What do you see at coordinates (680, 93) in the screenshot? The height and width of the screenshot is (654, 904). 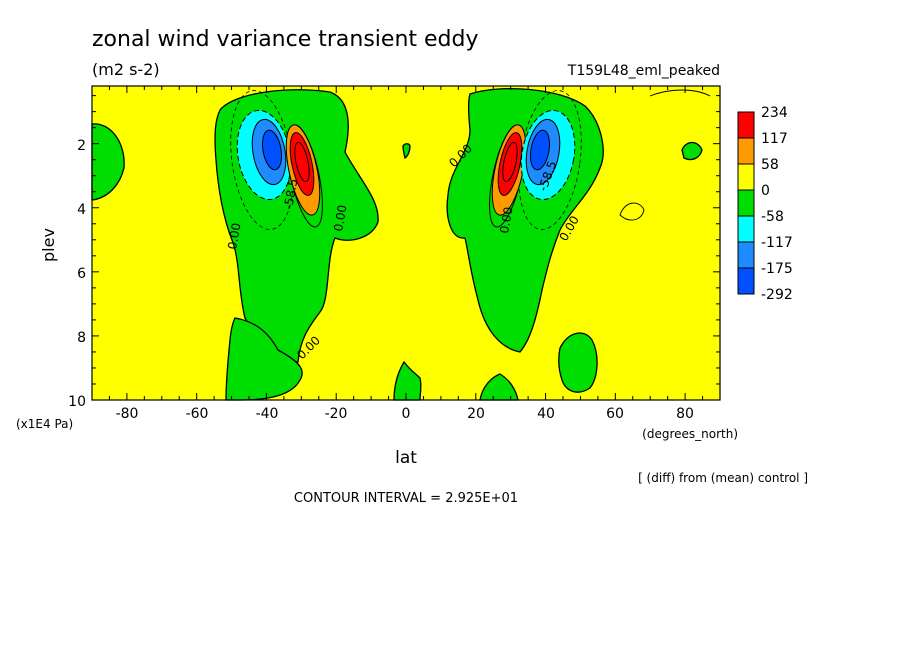 I see `contour-top-right` at bounding box center [680, 93].